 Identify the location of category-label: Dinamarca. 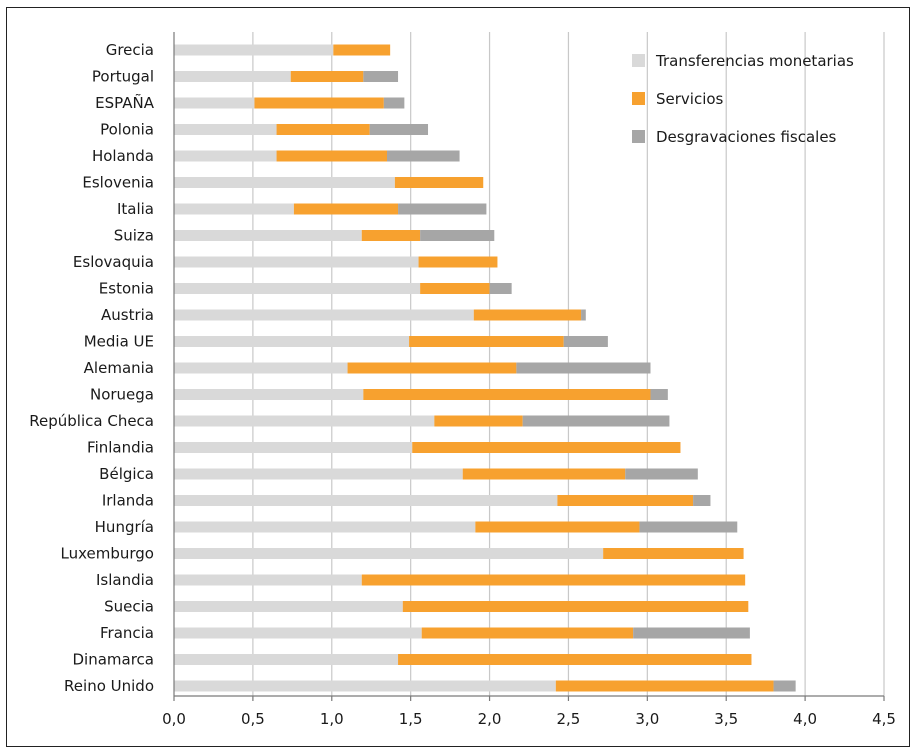
(114, 660).